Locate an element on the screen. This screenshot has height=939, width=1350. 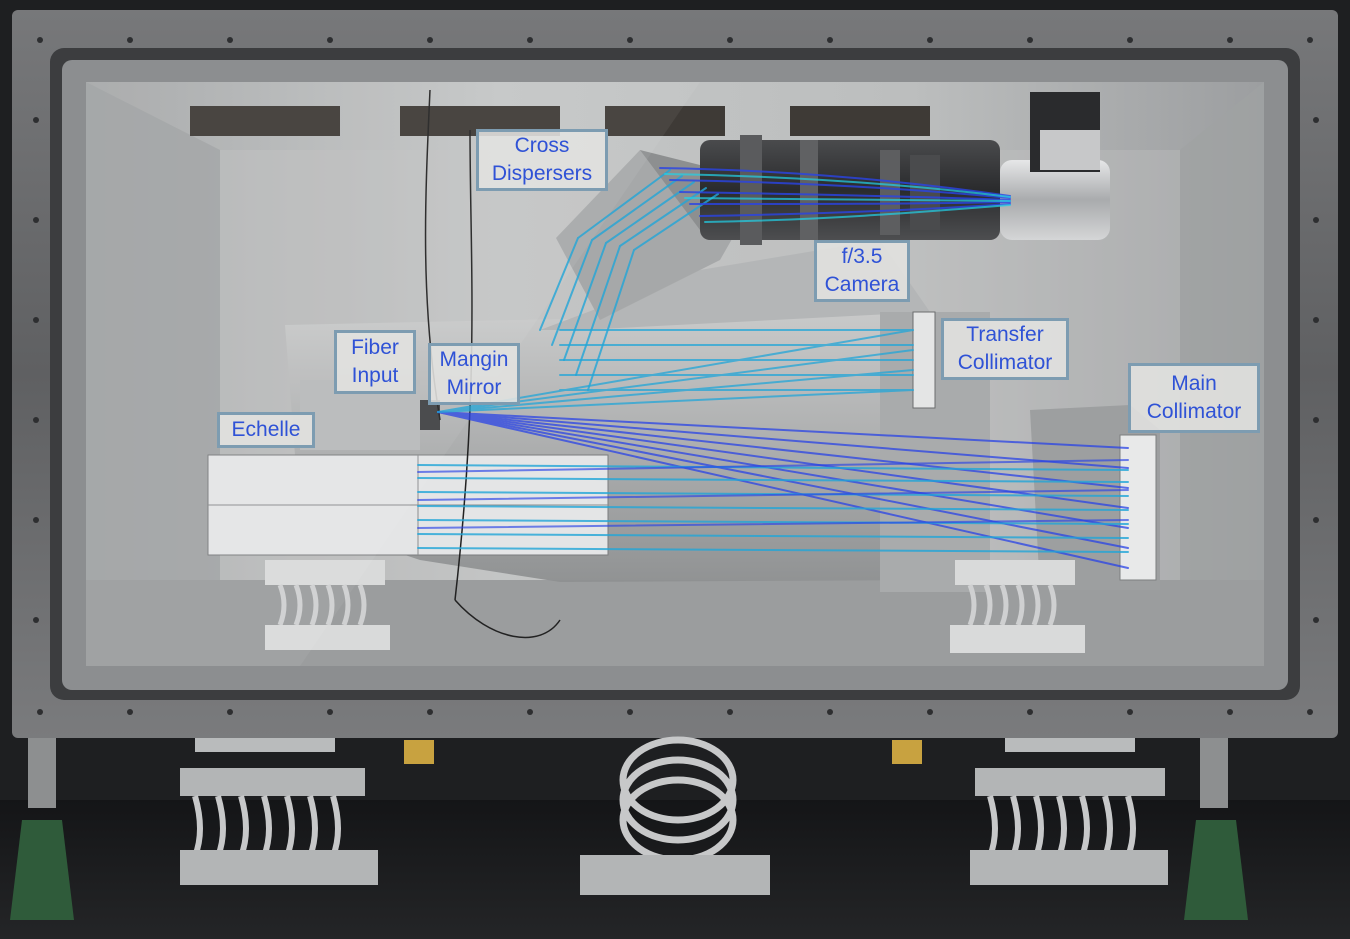
isolator-center is located at coordinates (675, 815).